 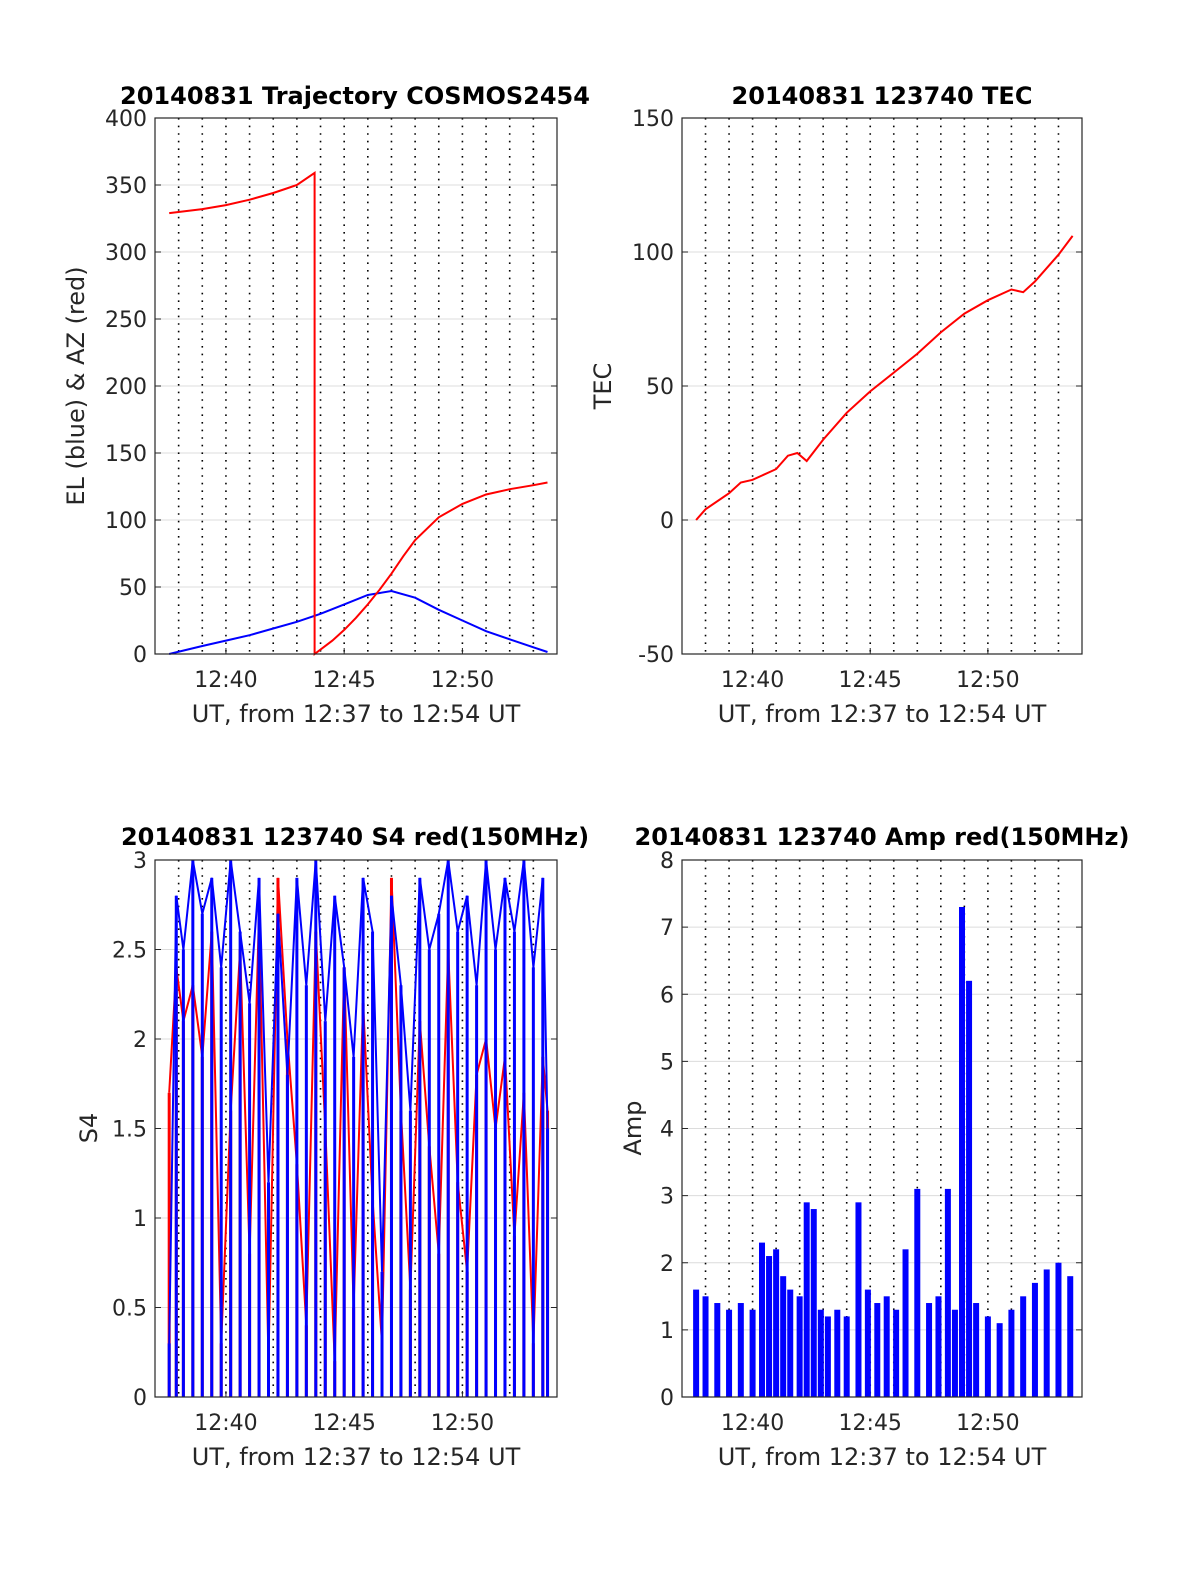 I want to click on y-tick-labels: 0 50 100 150 200 250 300 350 400, so click(x=126, y=387).